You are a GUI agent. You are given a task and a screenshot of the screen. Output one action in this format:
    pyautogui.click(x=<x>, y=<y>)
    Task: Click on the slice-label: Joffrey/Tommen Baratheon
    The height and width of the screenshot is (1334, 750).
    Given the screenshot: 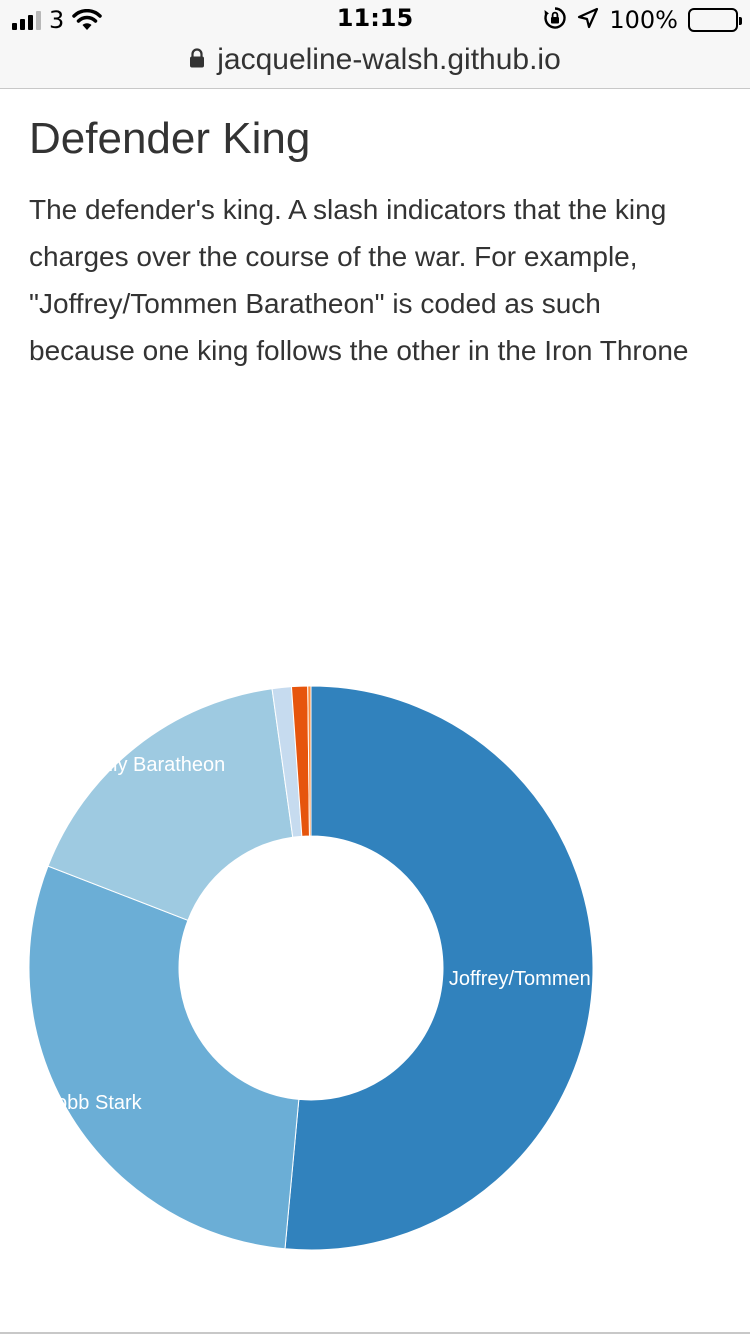 What is the action you would take?
    pyautogui.click(x=569, y=979)
    